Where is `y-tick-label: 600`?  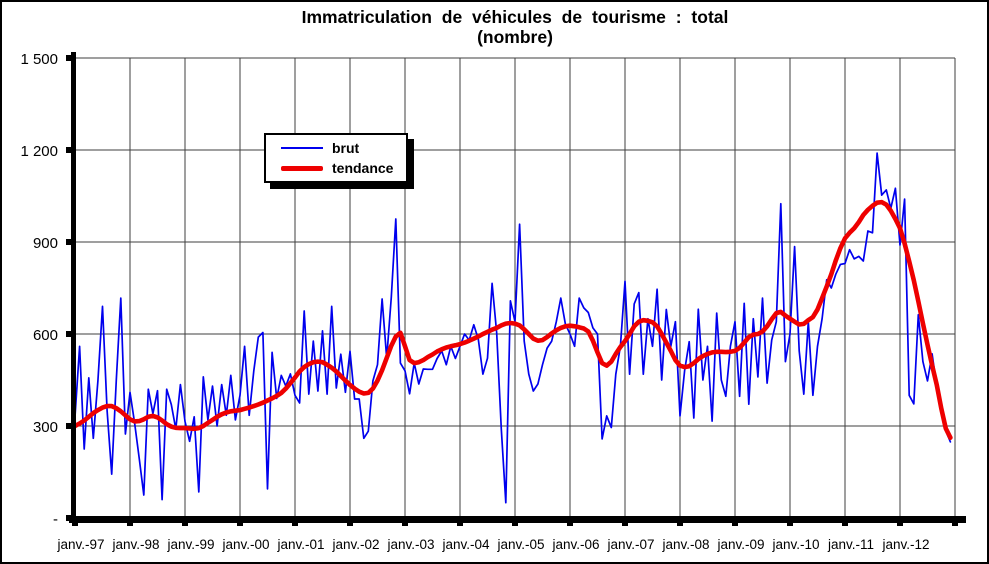 y-tick-label: 600 is located at coordinates (45, 335).